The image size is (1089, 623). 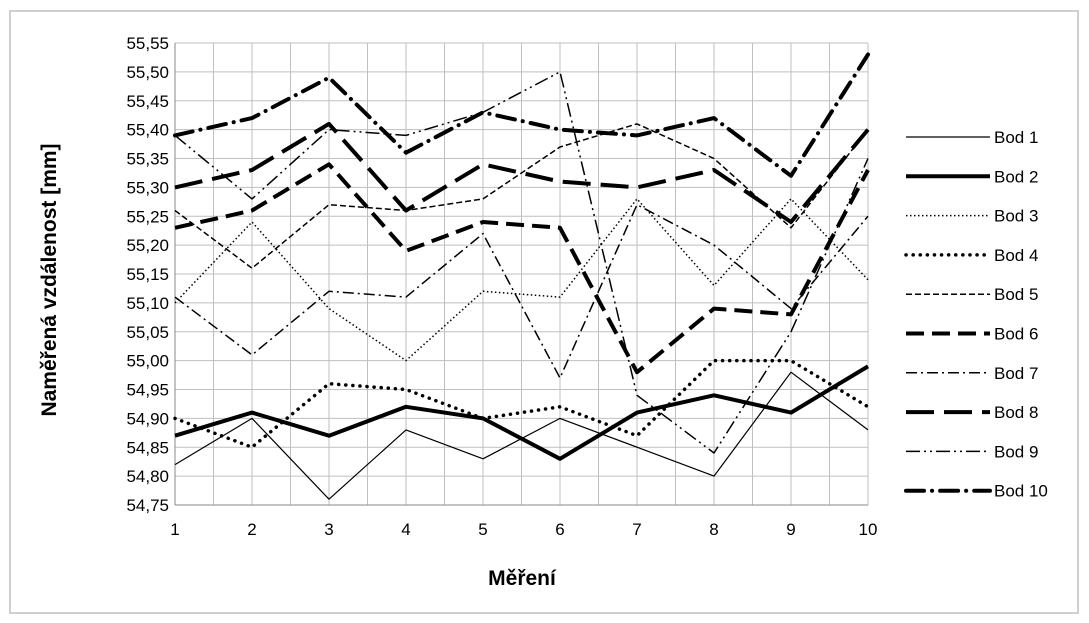 I want to click on y-tick-label: 55,20, so click(x=147, y=245).